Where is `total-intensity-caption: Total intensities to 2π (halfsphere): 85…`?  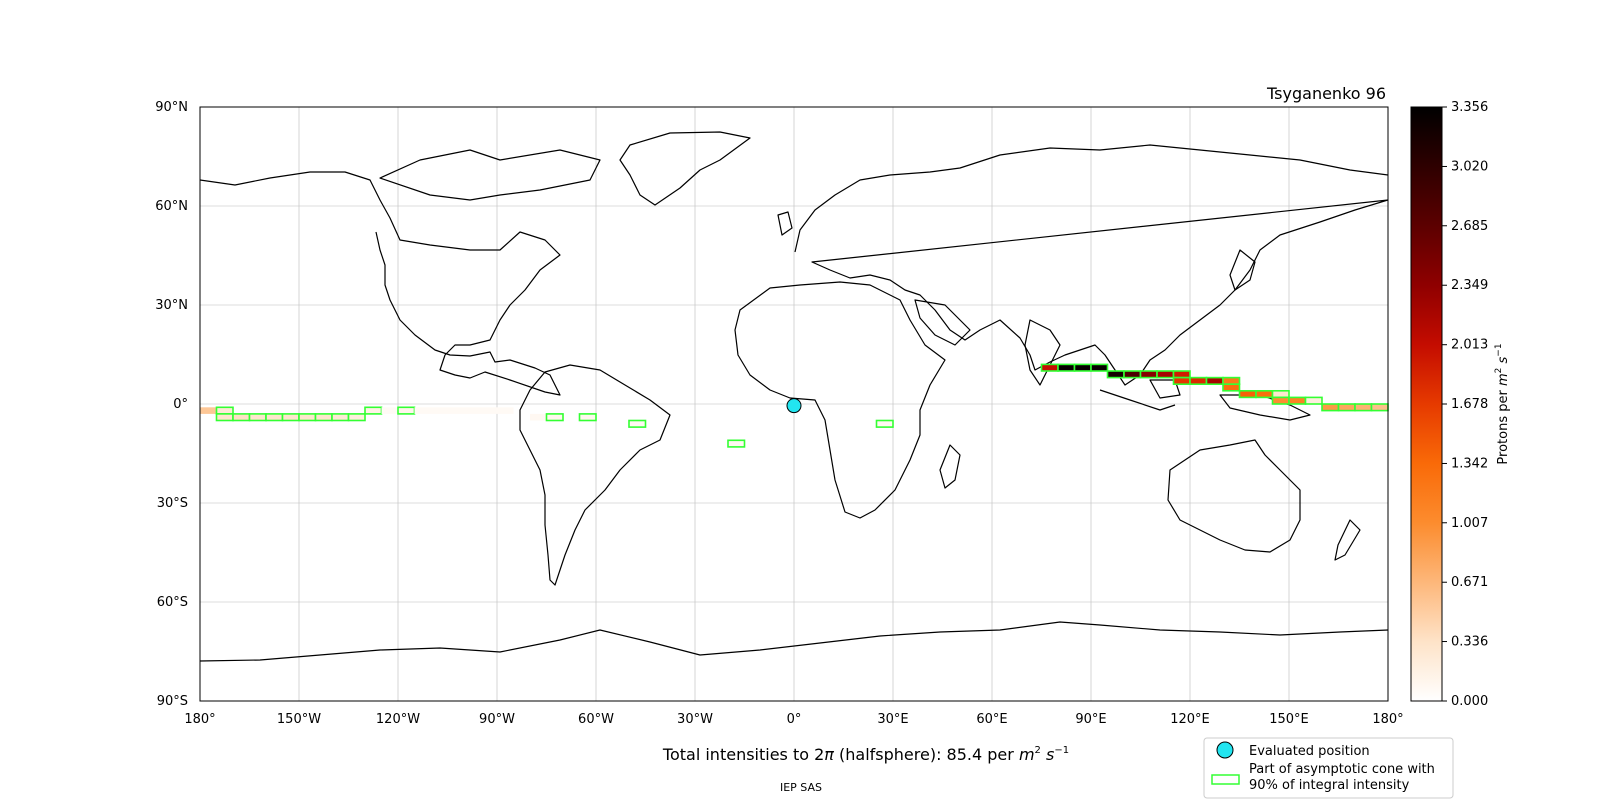
total-intensity-caption: Total intensities to 2π (halfsphere): 85… is located at coordinates (865, 754).